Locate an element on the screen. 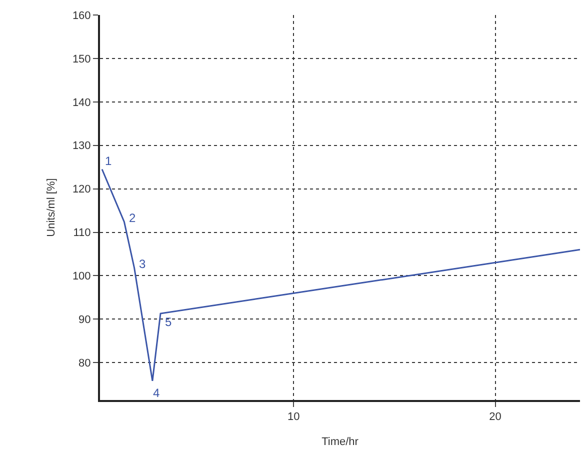  y-tick-label: 130 is located at coordinates (81, 146).